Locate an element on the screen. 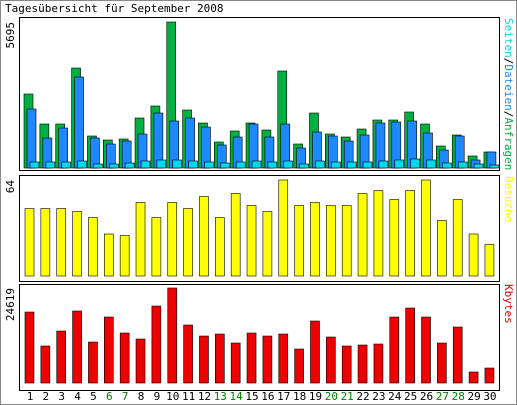 The height and width of the screenshot is (405, 517). x-tick-label: 14 is located at coordinates (237, 396).